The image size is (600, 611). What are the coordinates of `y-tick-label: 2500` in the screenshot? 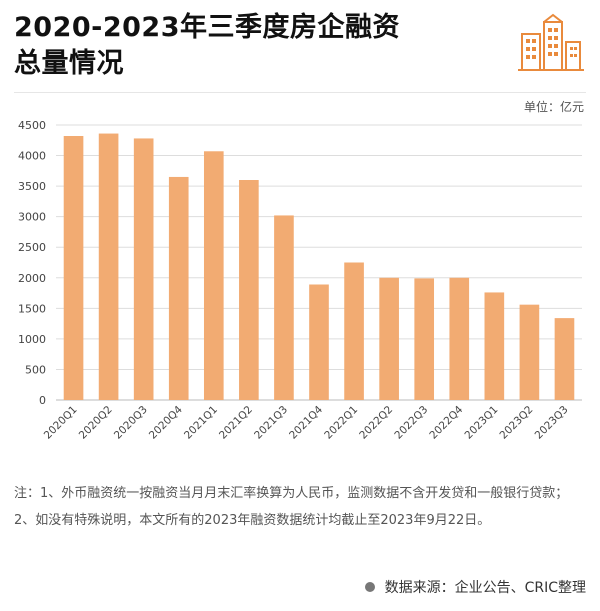 It's located at (32, 247).